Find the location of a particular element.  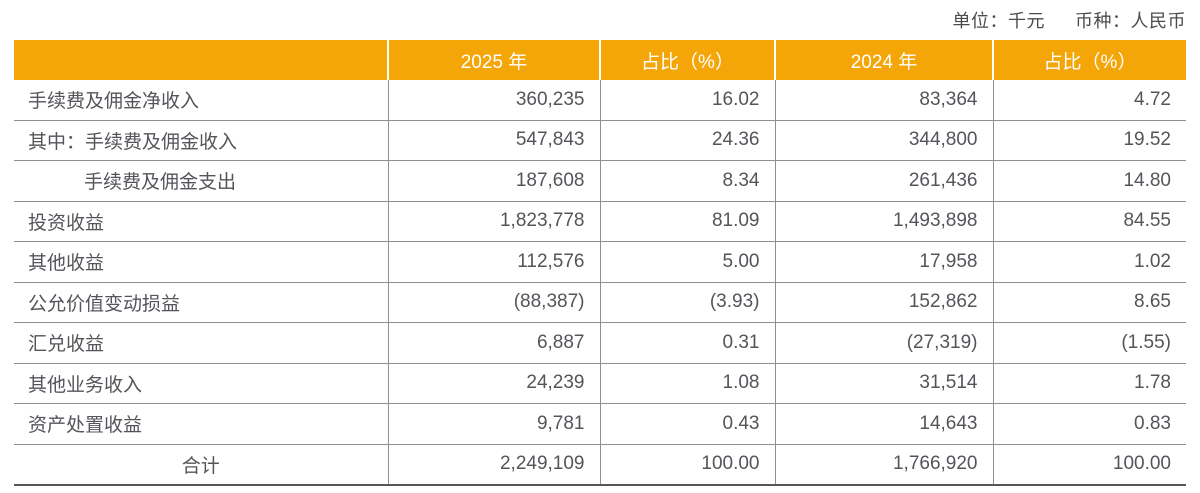

row-label: 手续费及佣金净收入 is located at coordinates (201, 100).